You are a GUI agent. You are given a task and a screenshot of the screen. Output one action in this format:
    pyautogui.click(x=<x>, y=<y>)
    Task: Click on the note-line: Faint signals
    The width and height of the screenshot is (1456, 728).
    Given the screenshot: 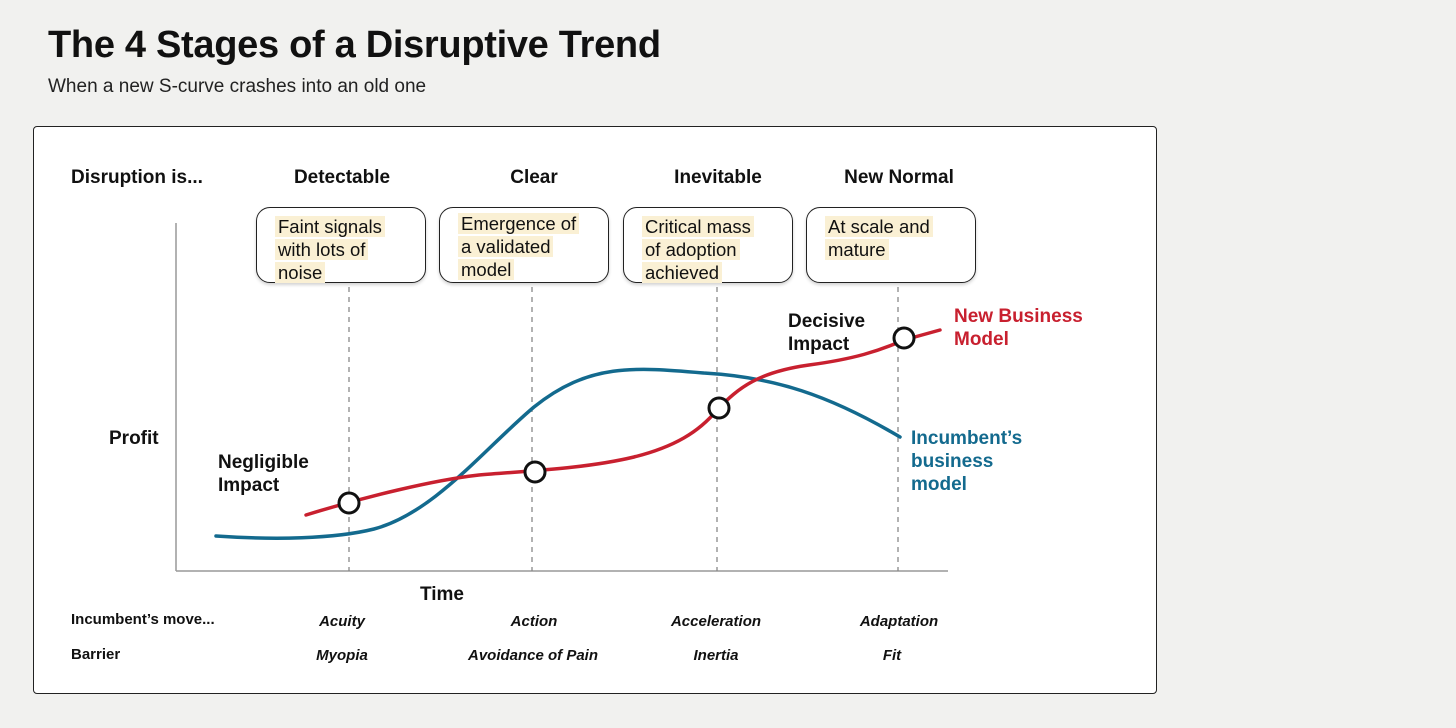 What is the action you would take?
    pyautogui.click(x=330, y=226)
    